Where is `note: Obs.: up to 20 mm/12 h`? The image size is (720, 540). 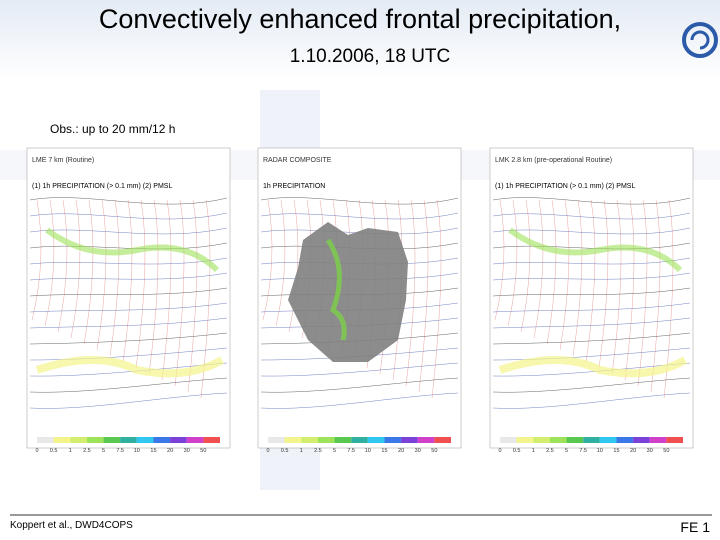 note: Obs.: up to 20 mm/12 h is located at coordinates (113, 129).